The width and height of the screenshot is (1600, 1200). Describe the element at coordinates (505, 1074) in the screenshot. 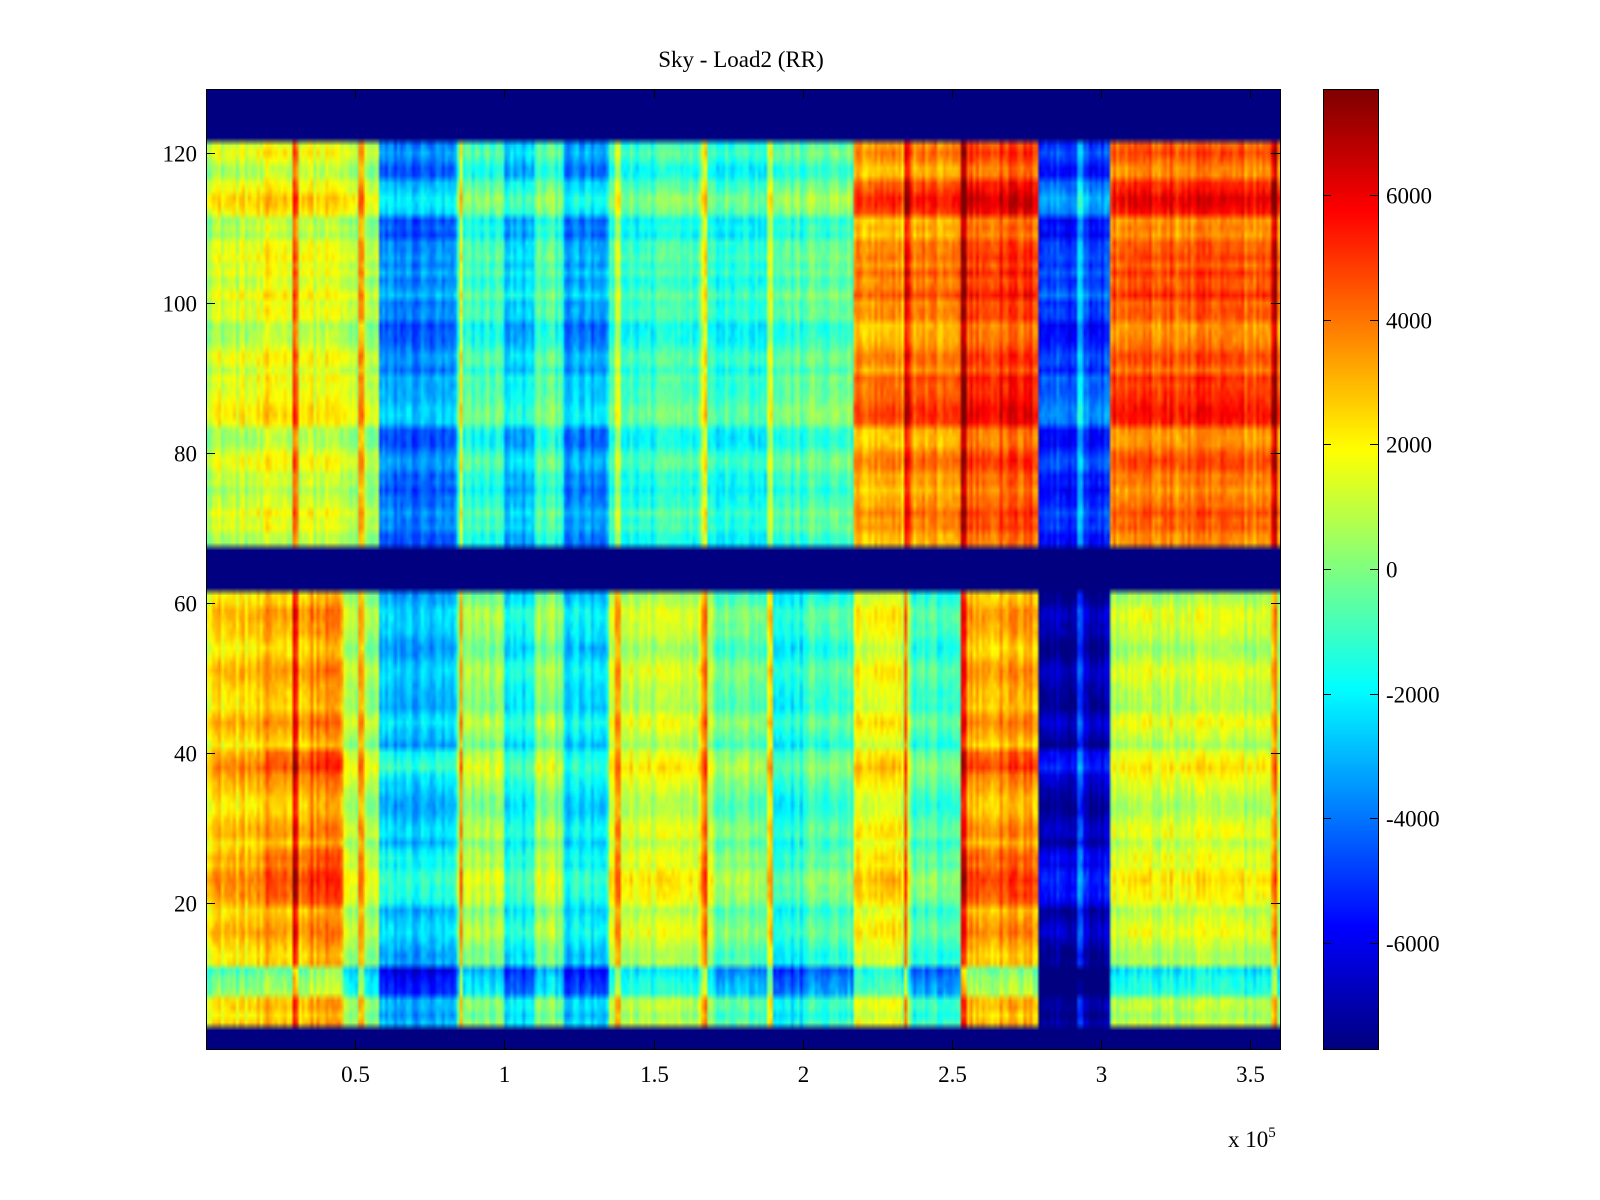

I see `x-tick-label: 1` at that location.